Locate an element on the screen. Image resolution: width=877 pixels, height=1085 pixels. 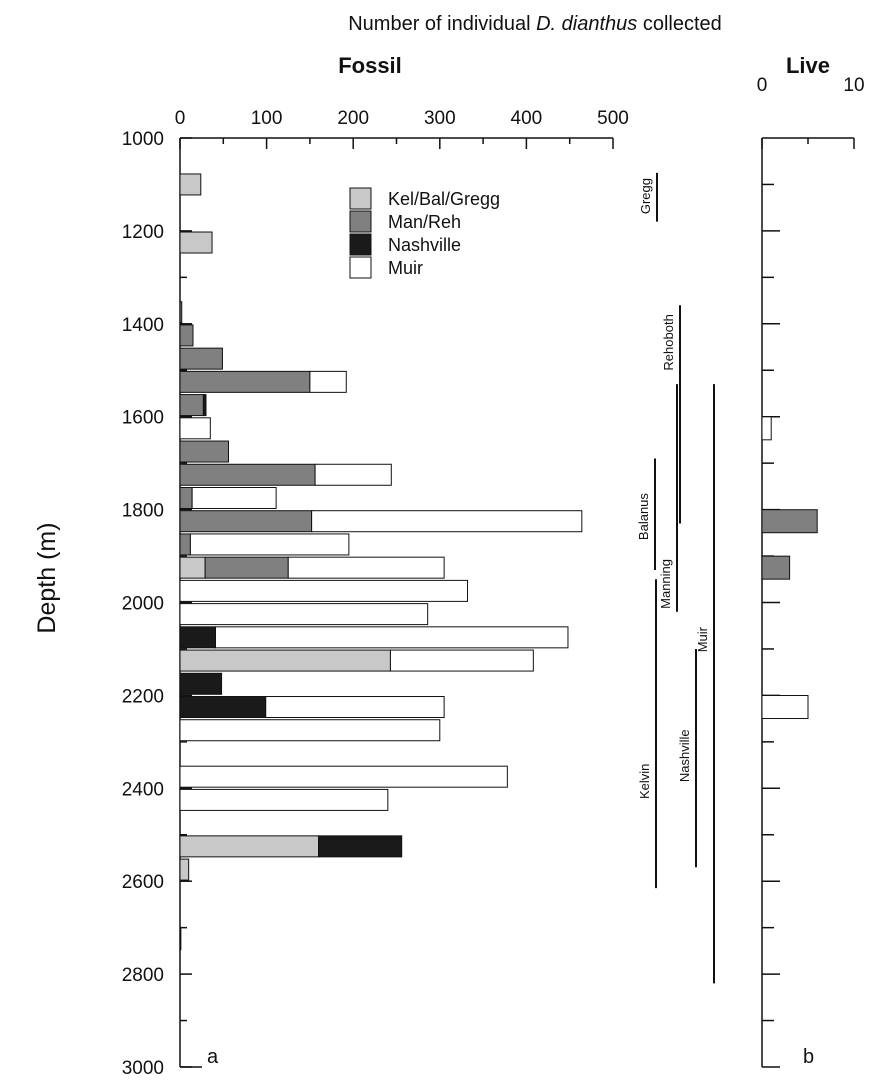
range-label-manning: Manning is located at coordinates (665, 584).